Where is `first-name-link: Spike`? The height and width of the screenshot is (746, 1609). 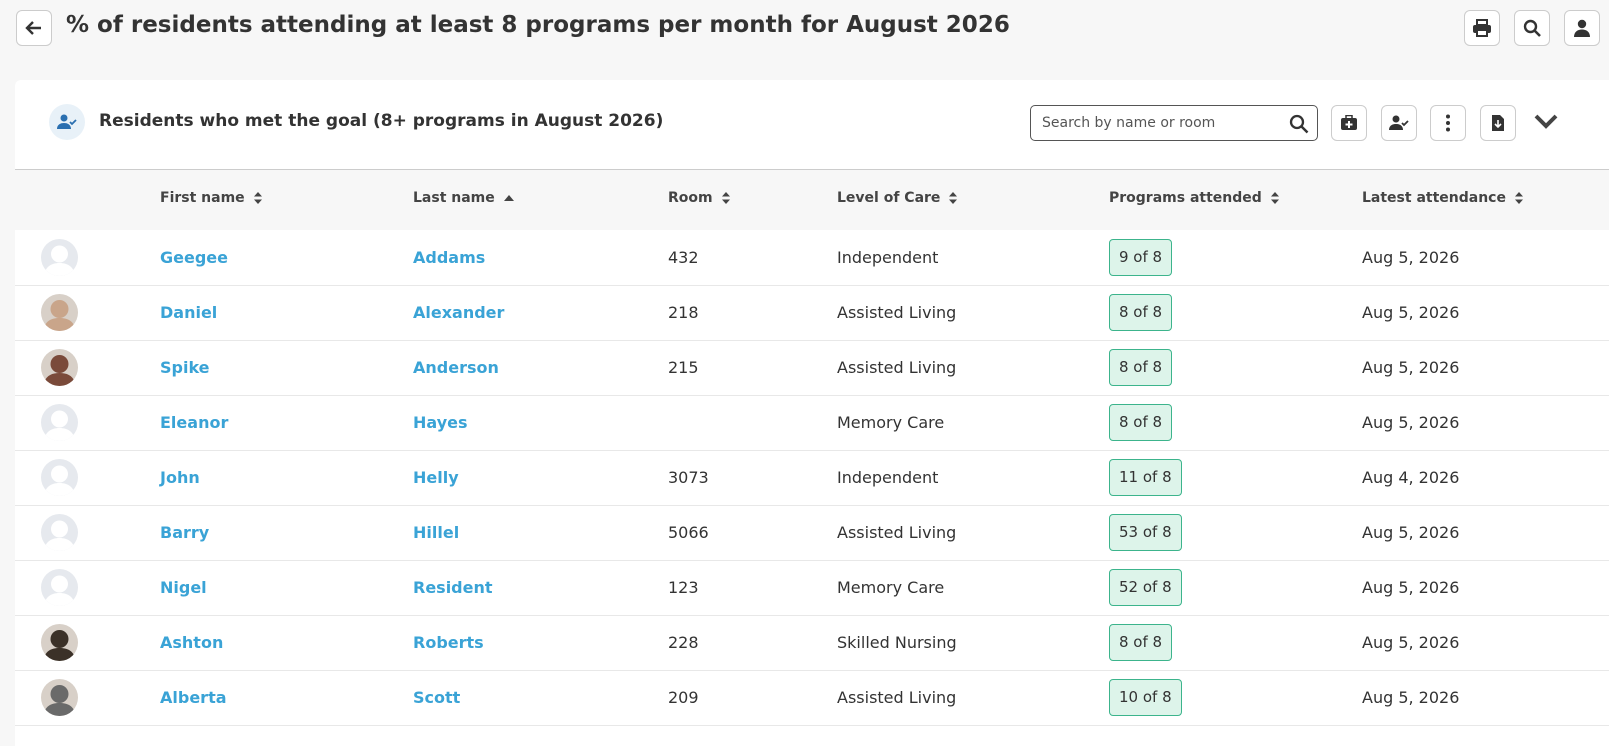 first-name-link: Spike is located at coordinates (185, 367).